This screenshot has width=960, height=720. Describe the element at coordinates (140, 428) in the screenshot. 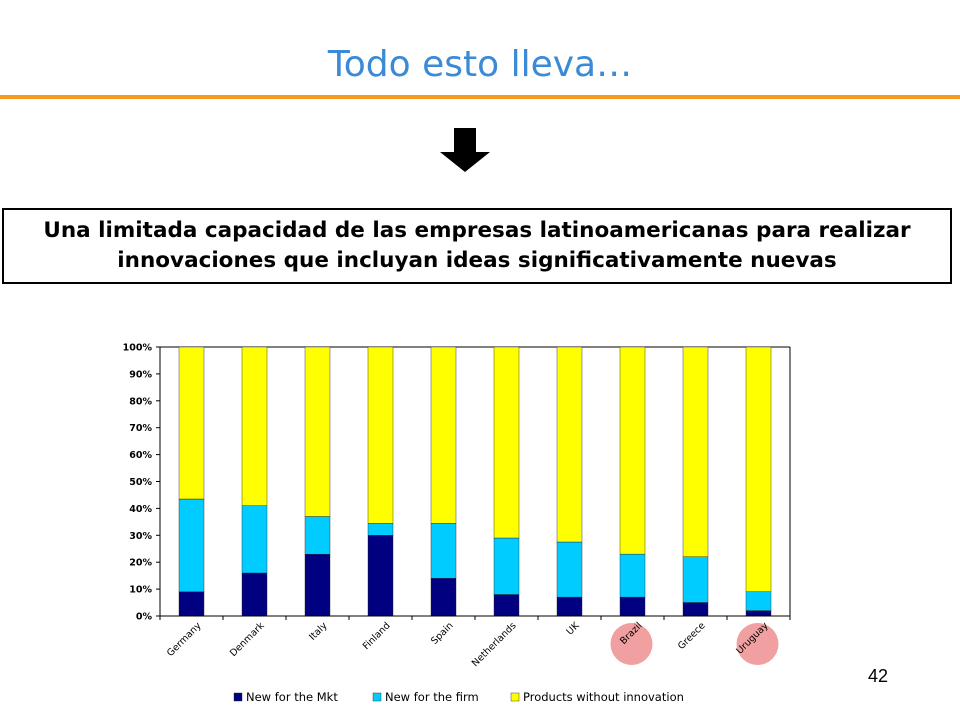

I see `y-tick-label: 70%` at that location.